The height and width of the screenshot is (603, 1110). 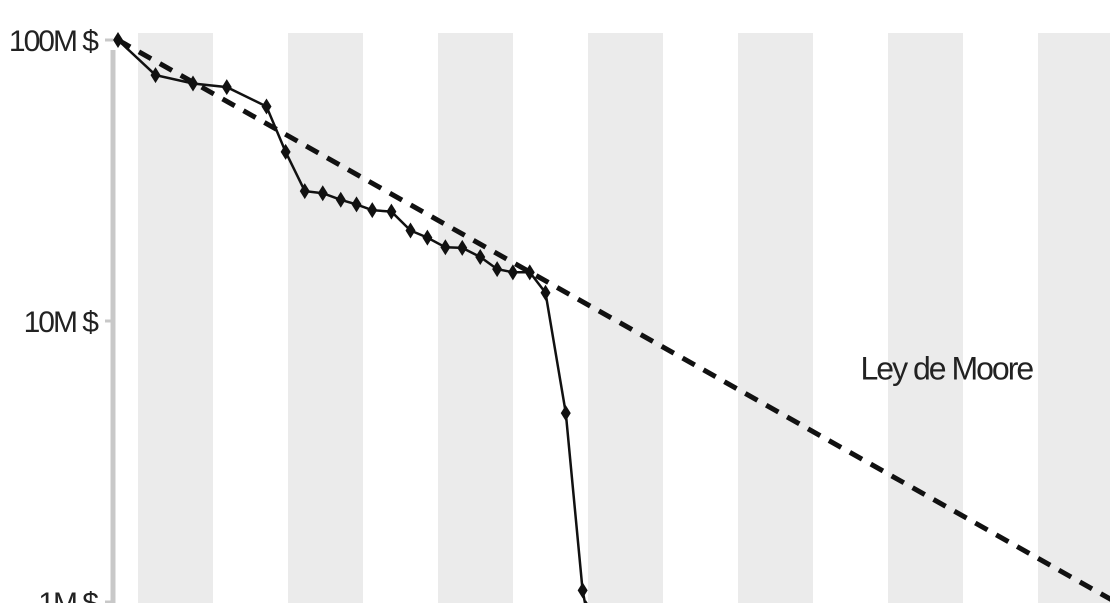 I want to click on y-axis-ticks: 100M $ 10M $ 1M $, so click(x=61, y=314).